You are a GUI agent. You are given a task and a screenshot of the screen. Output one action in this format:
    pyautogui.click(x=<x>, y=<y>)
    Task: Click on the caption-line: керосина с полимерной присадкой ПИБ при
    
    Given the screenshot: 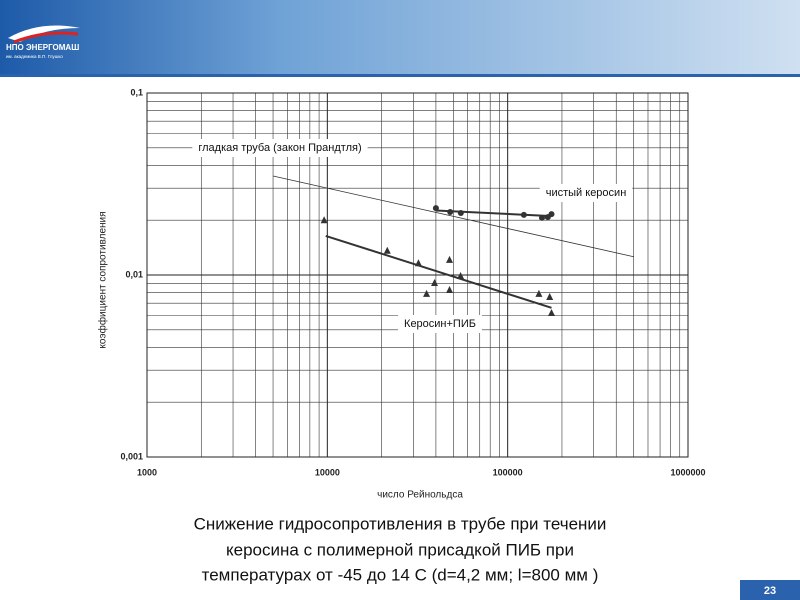 What is the action you would take?
    pyautogui.click(x=400, y=549)
    